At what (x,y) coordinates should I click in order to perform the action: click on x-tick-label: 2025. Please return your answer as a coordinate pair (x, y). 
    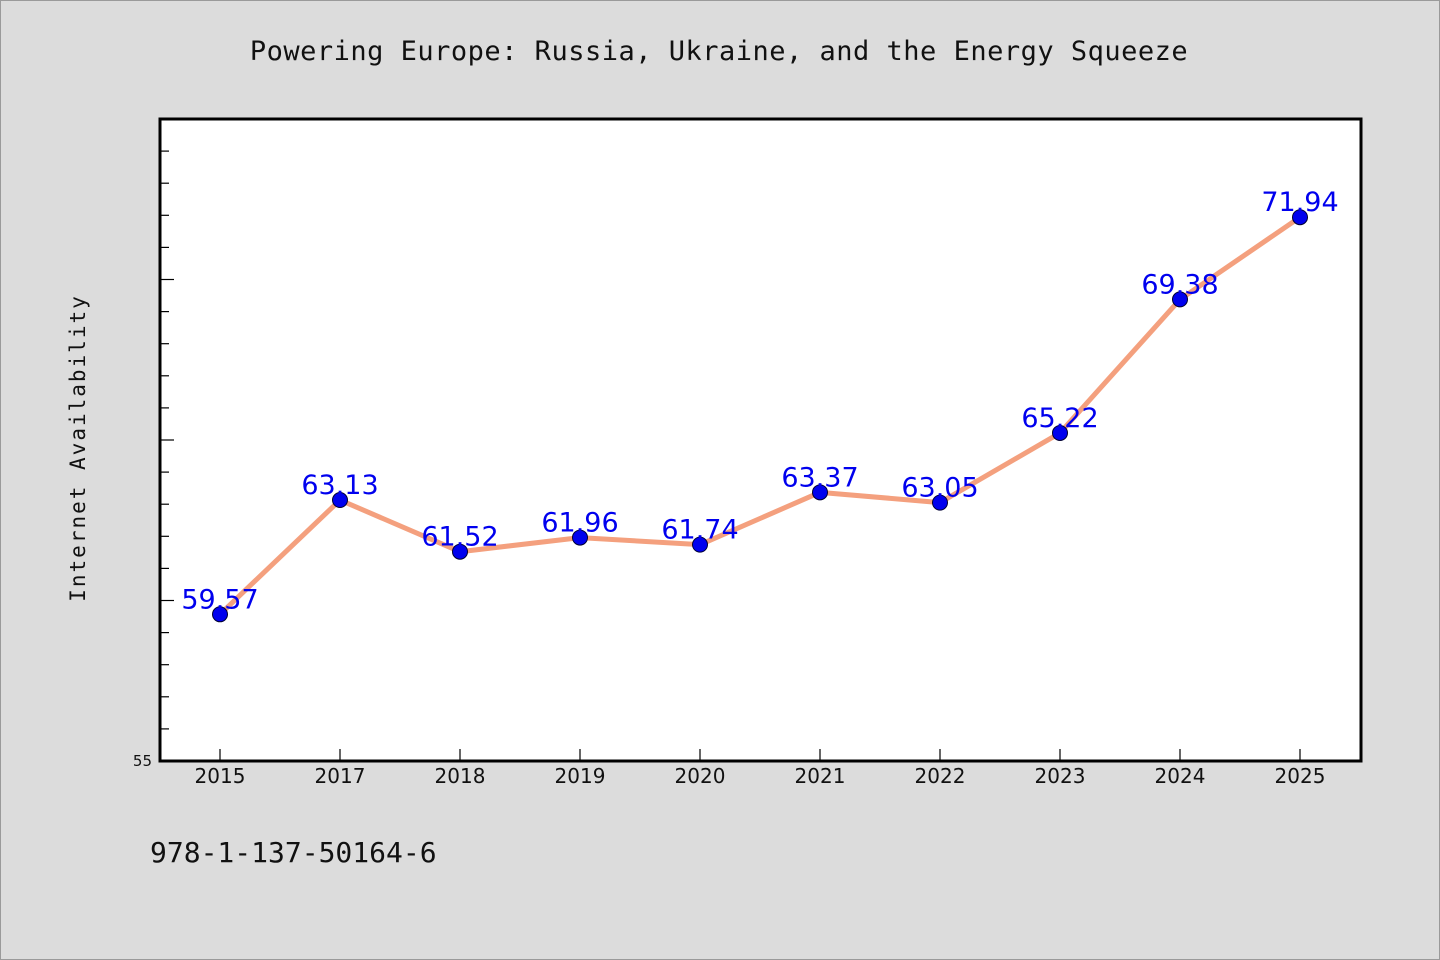
    Looking at the image, I should click on (1300, 776).